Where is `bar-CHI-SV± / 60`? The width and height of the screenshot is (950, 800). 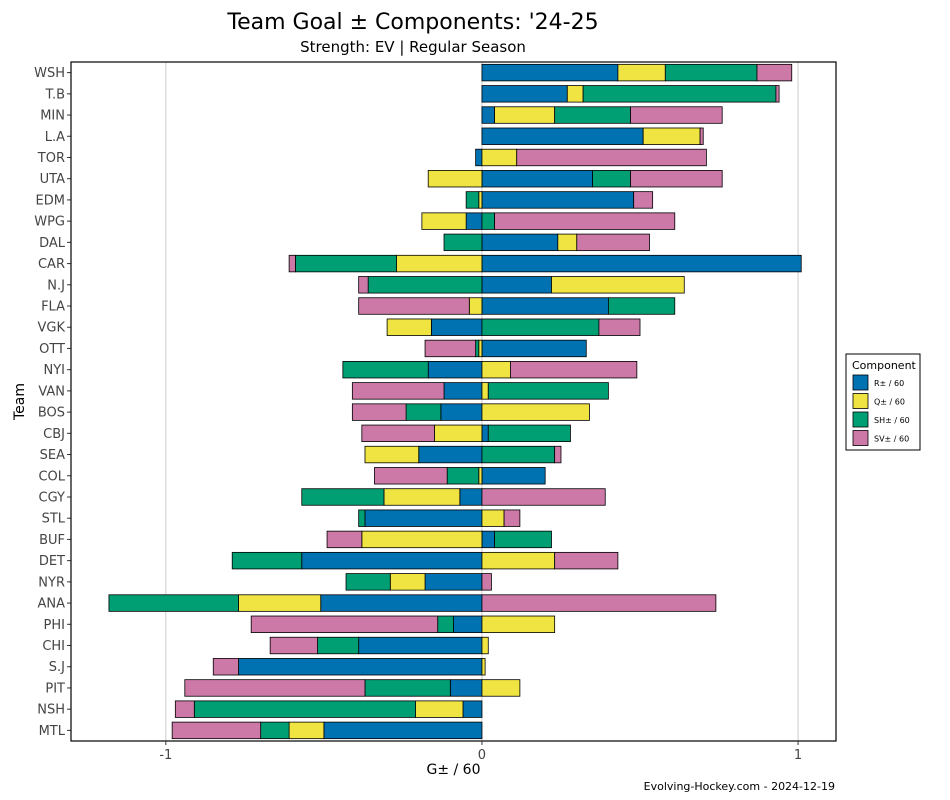
bar-CHI-SV± / 60 is located at coordinates (293, 645).